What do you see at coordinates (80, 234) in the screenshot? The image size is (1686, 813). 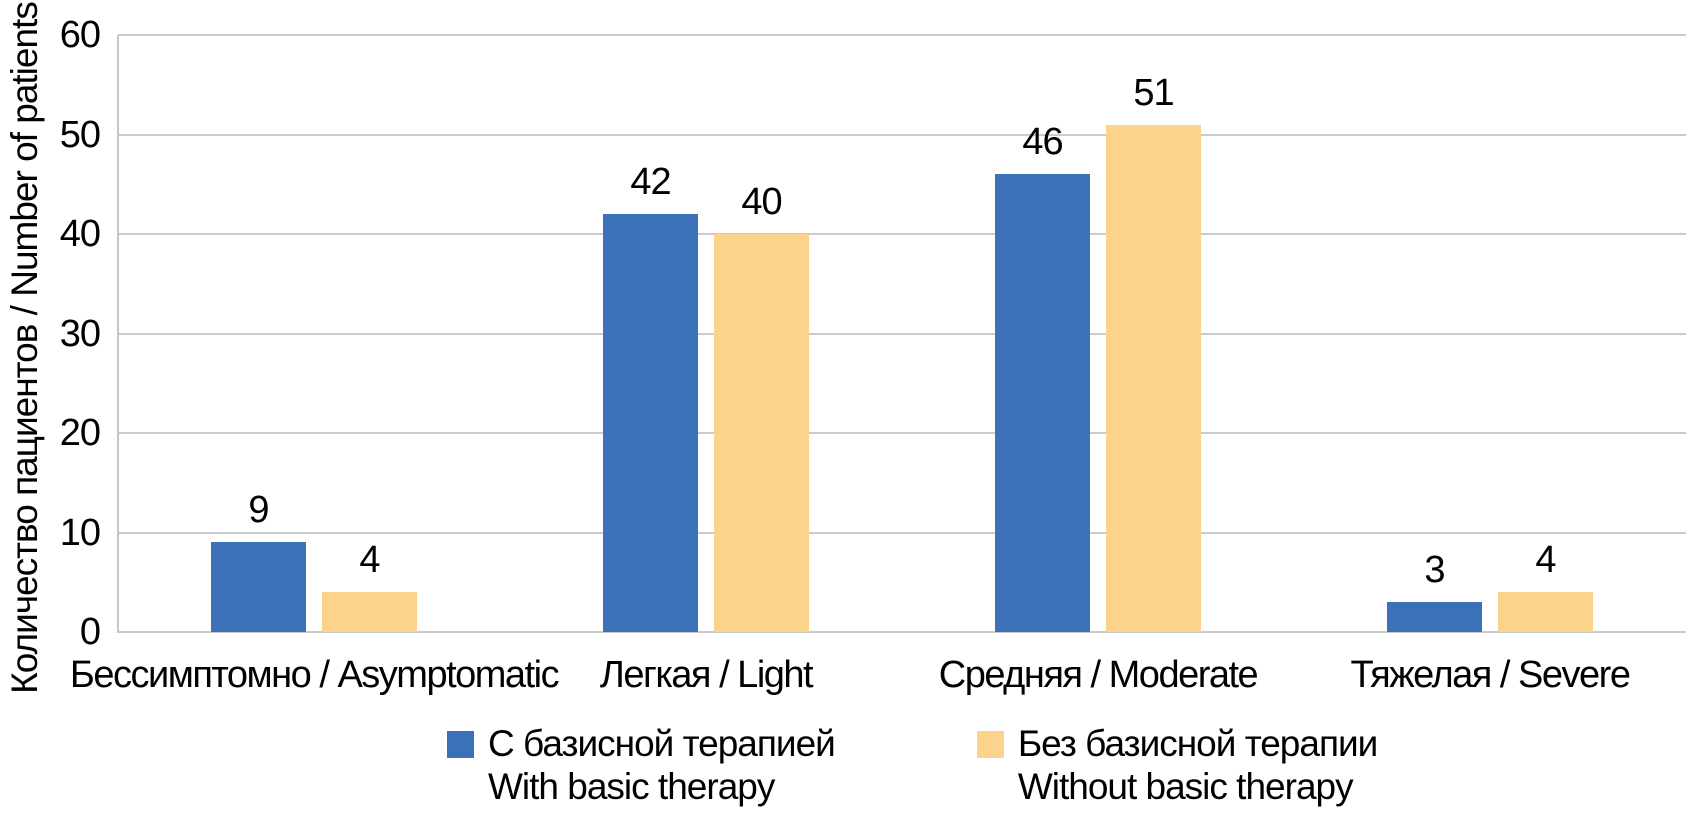 I see `y-tick-label: 40` at bounding box center [80, 234].